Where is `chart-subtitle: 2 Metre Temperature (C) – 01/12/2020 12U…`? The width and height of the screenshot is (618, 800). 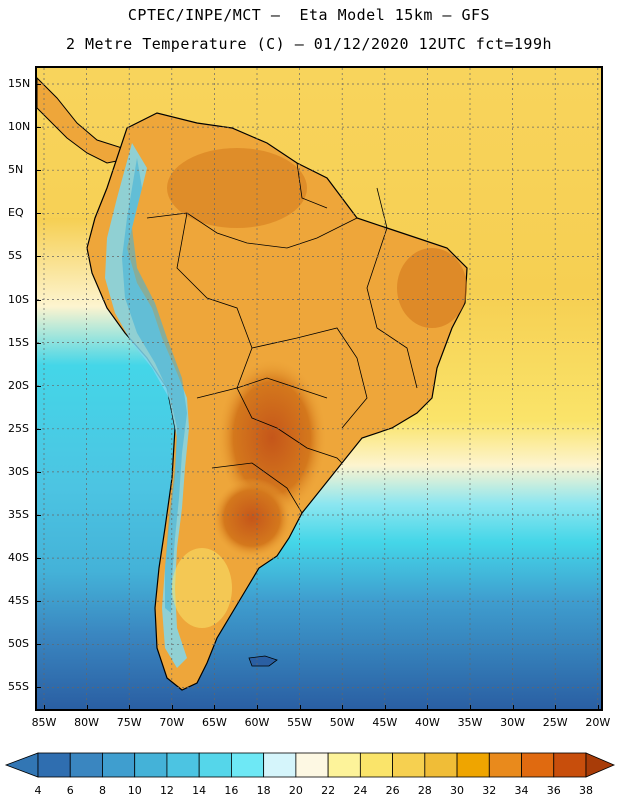 chart-subtitle: 2 Metre Temperature (C) – 01/12/2020 12U… is located at coordinates (309, 44).